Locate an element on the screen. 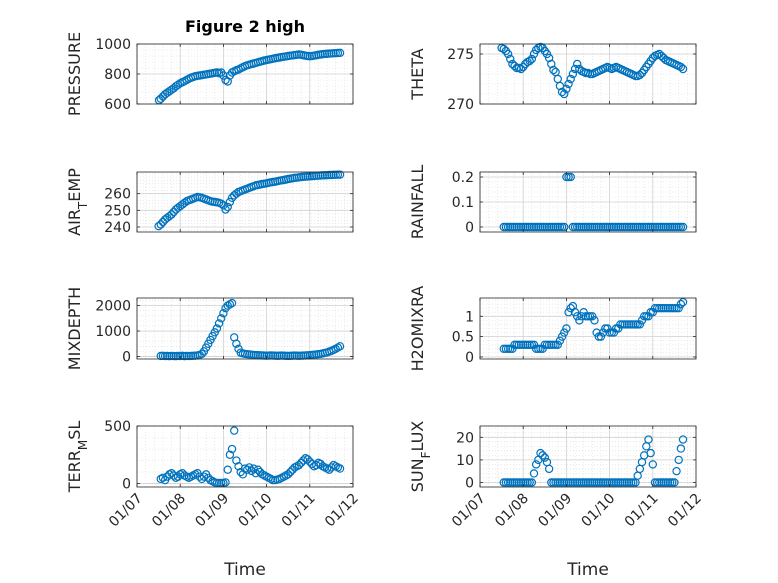 Image resolution: width=778 pixels, height=583 pixels. y-tick-label: 0.2 is located at coordinates (463, 178).